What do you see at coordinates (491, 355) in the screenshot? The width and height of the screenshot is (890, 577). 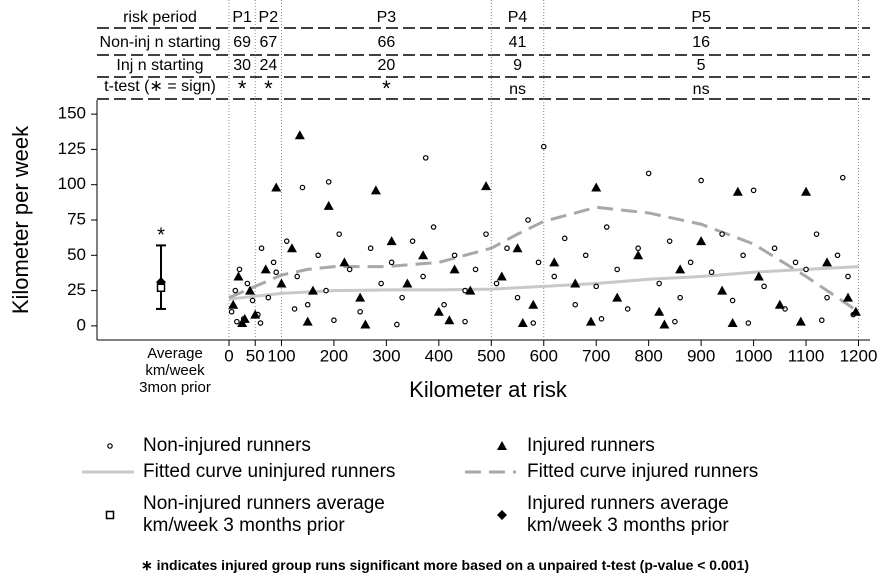 I see `x-tick-label: 500` at bounding box center [491, 355].